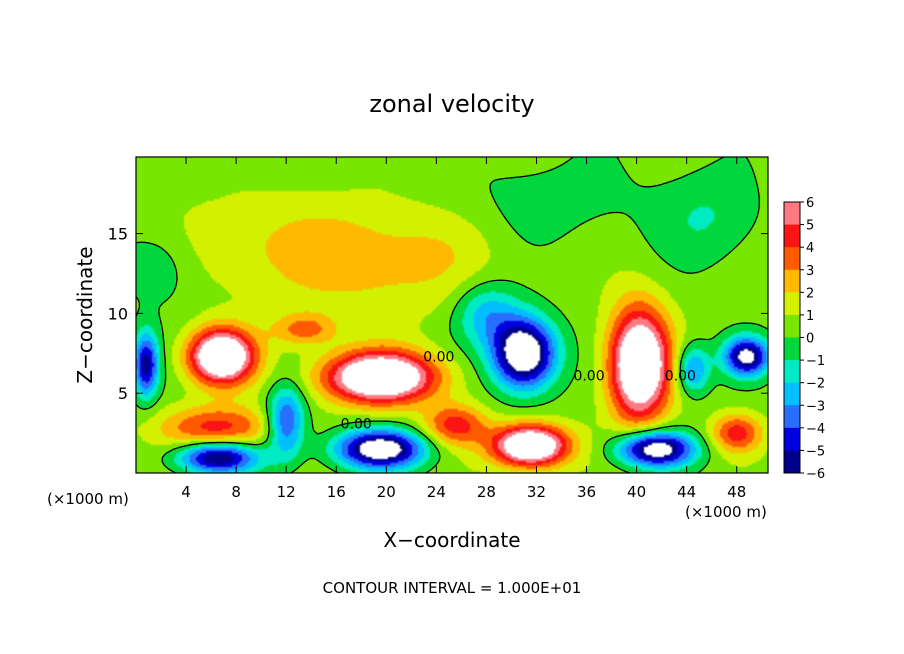 The width and height of the screenshot is (904, 654). Describe the element at coordinates (85, 314) in the screenshot. I see `y-axis-label: Z−coordinate` at that location.